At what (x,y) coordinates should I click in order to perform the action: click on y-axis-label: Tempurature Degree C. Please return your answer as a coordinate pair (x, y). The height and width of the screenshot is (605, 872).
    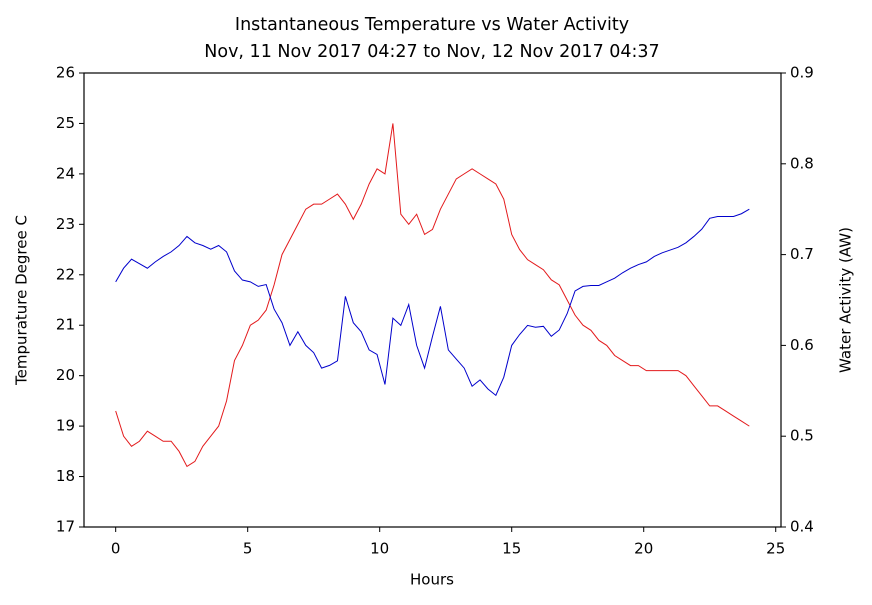
    Looking at the image, I should click on (22, 300).